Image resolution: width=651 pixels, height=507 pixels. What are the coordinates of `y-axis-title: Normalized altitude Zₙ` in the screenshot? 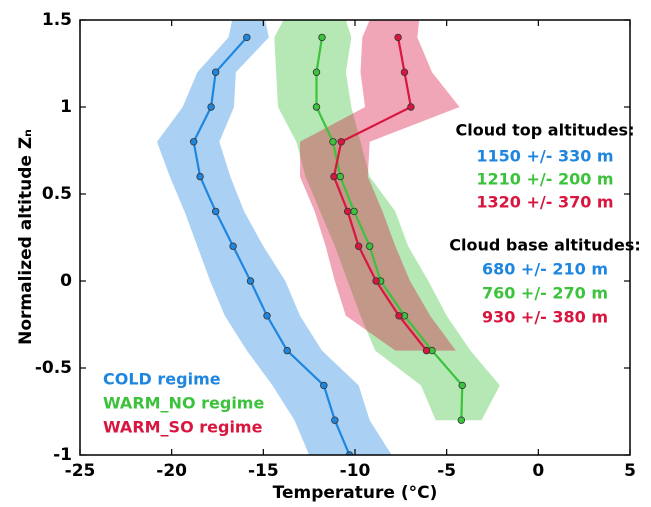 It's located at (26, 237).